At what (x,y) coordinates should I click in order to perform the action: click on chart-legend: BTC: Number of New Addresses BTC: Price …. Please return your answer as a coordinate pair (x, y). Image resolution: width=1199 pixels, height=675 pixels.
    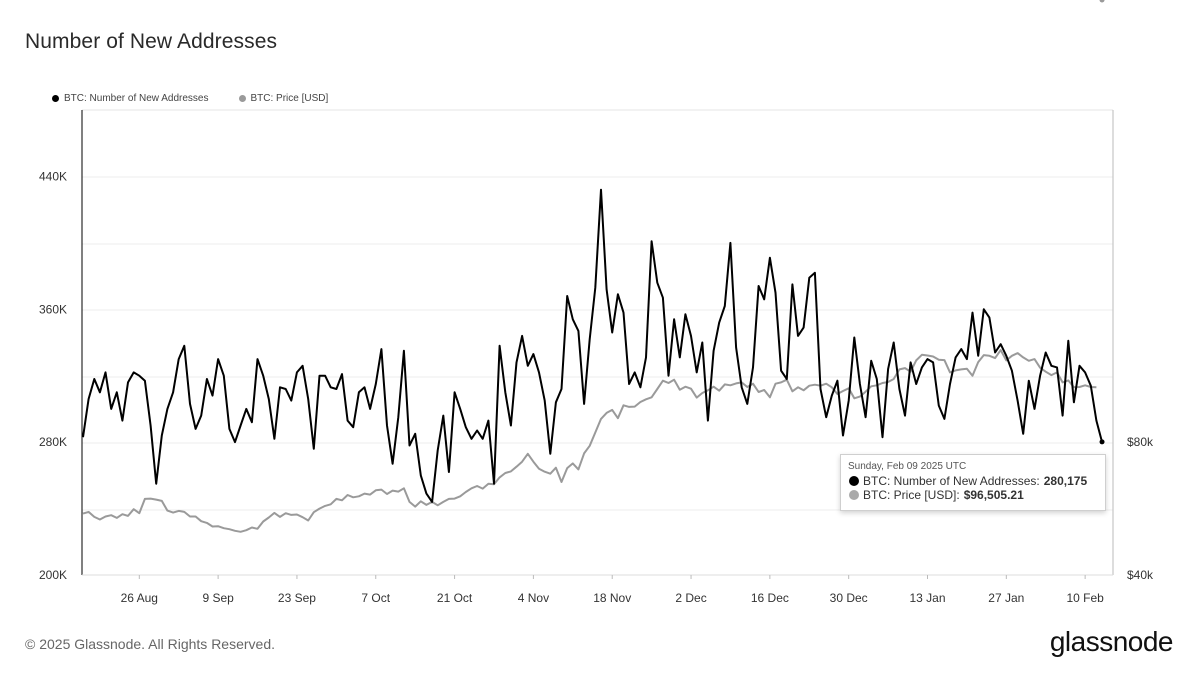
    Looking at the image, I should click on (190, 98).